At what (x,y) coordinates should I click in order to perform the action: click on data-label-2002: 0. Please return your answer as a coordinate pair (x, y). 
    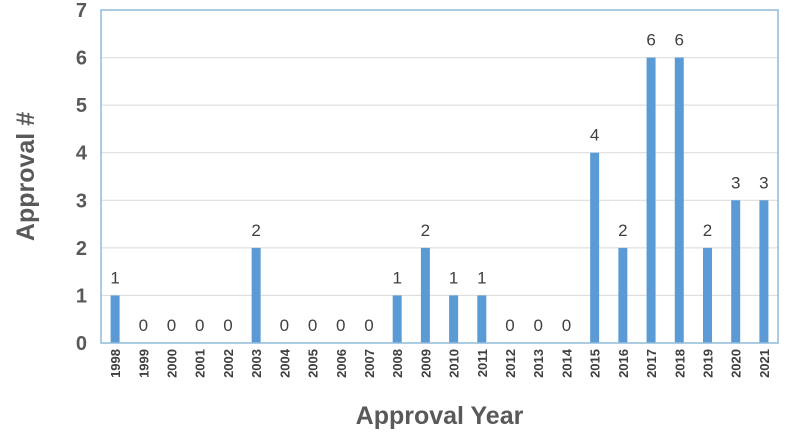
    Looking at the image, I should click on (227, 325).